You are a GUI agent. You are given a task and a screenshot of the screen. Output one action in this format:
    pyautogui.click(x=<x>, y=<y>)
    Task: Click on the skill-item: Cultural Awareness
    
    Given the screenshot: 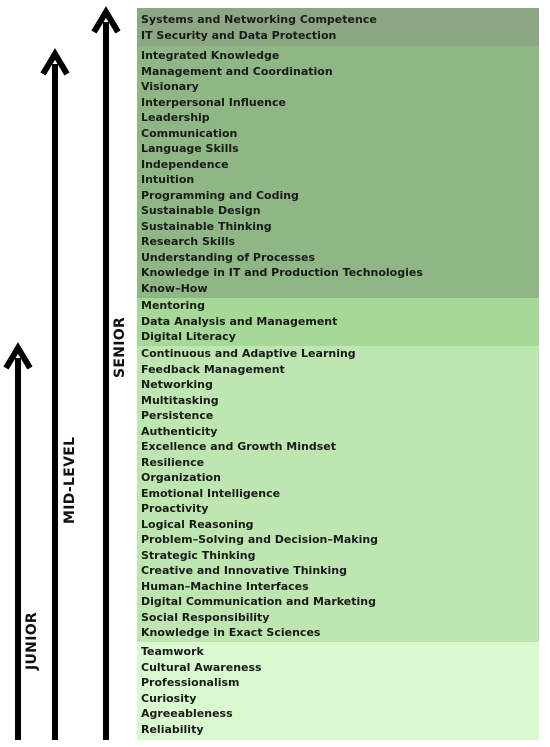 What is the action you would take?
    pyautogui.click(x=201, y=667)
    